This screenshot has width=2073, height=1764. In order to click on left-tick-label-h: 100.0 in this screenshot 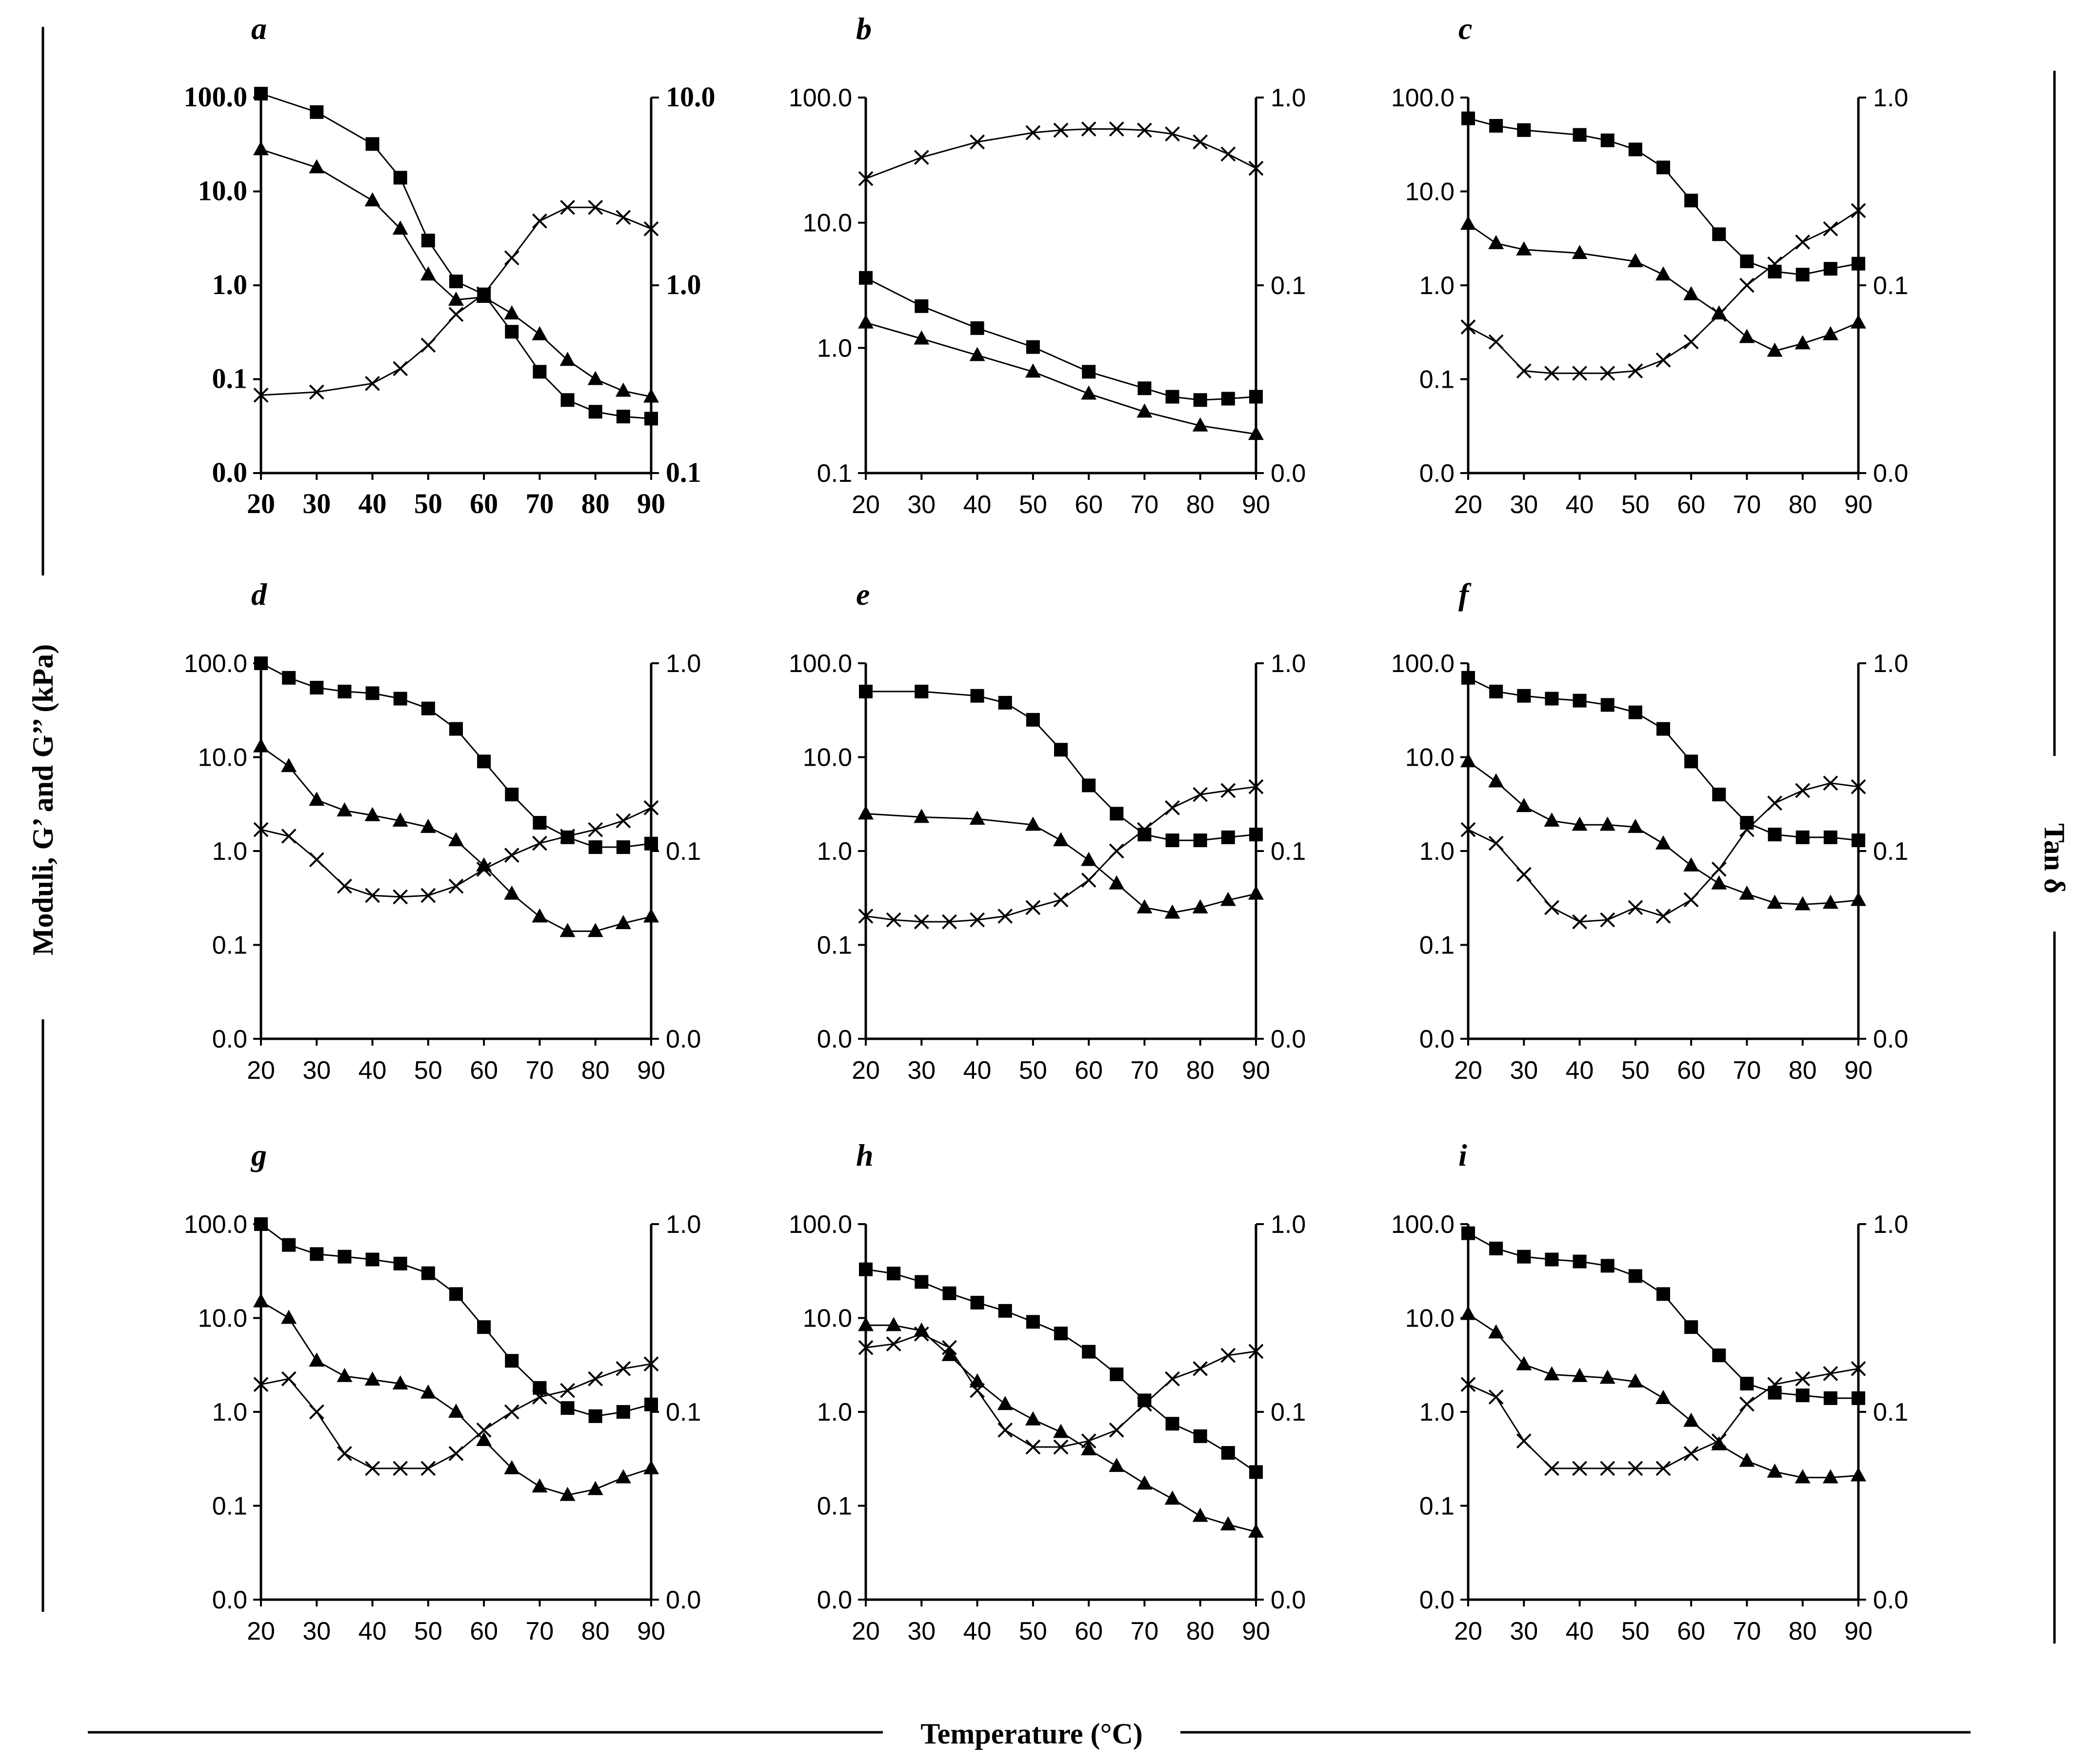, I will do `click(820, 1224)`.